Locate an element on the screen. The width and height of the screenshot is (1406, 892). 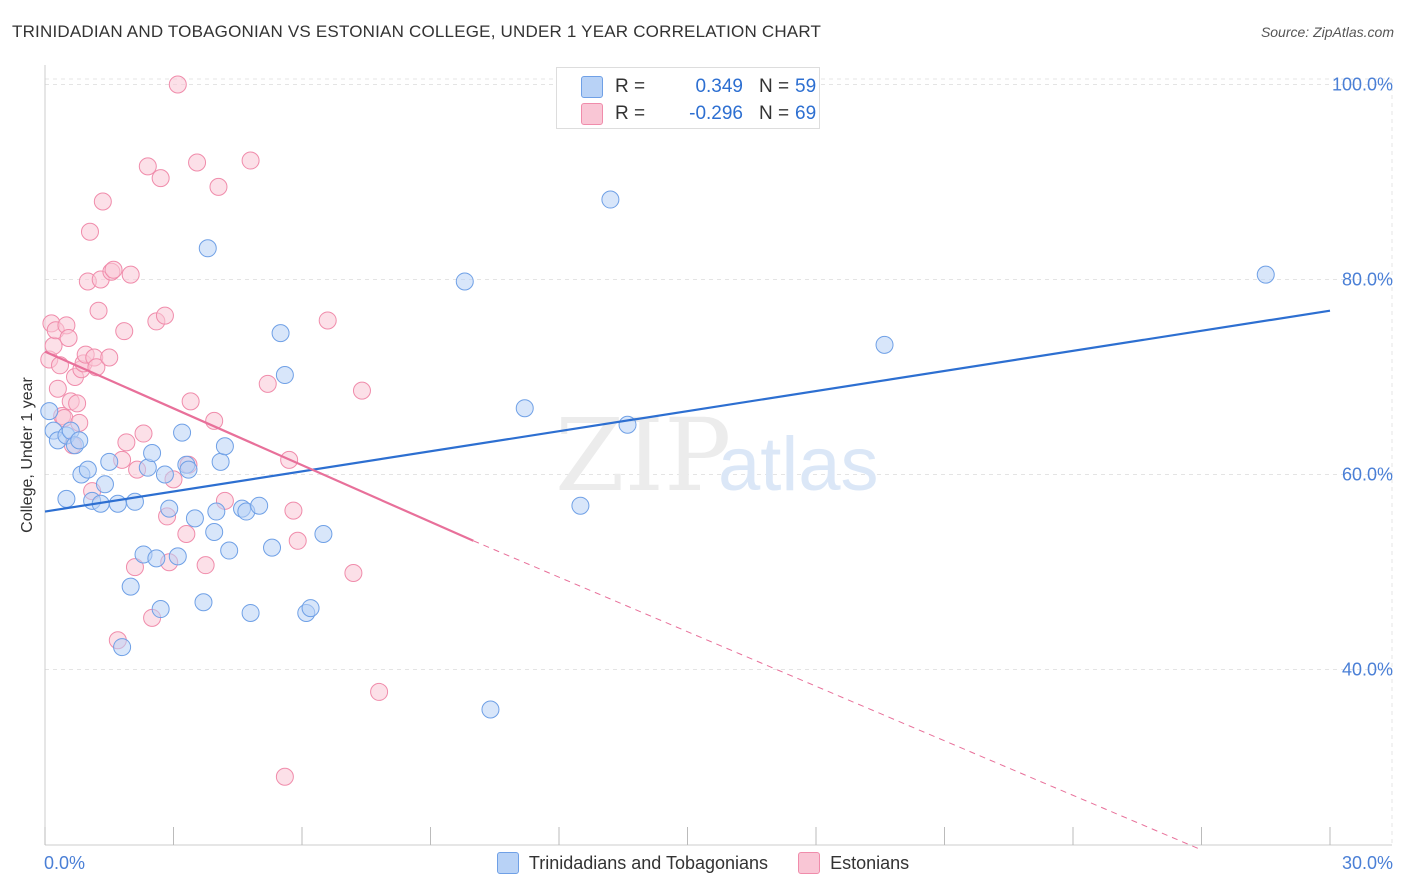
y-tick-label: 60.0% is located at coordinates (1367, 475).